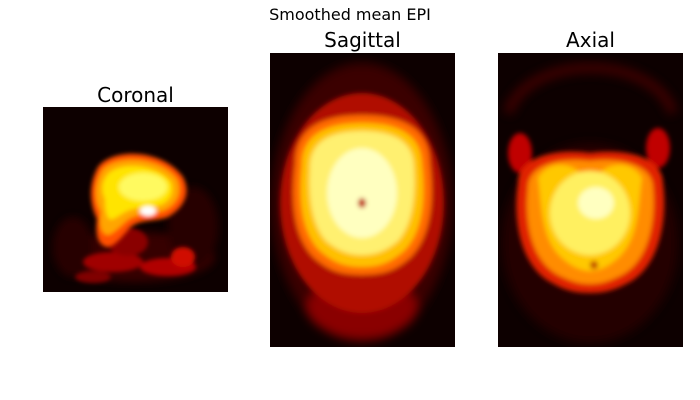  I want to click on coronal-brain-slice-image, so click(135, 199).